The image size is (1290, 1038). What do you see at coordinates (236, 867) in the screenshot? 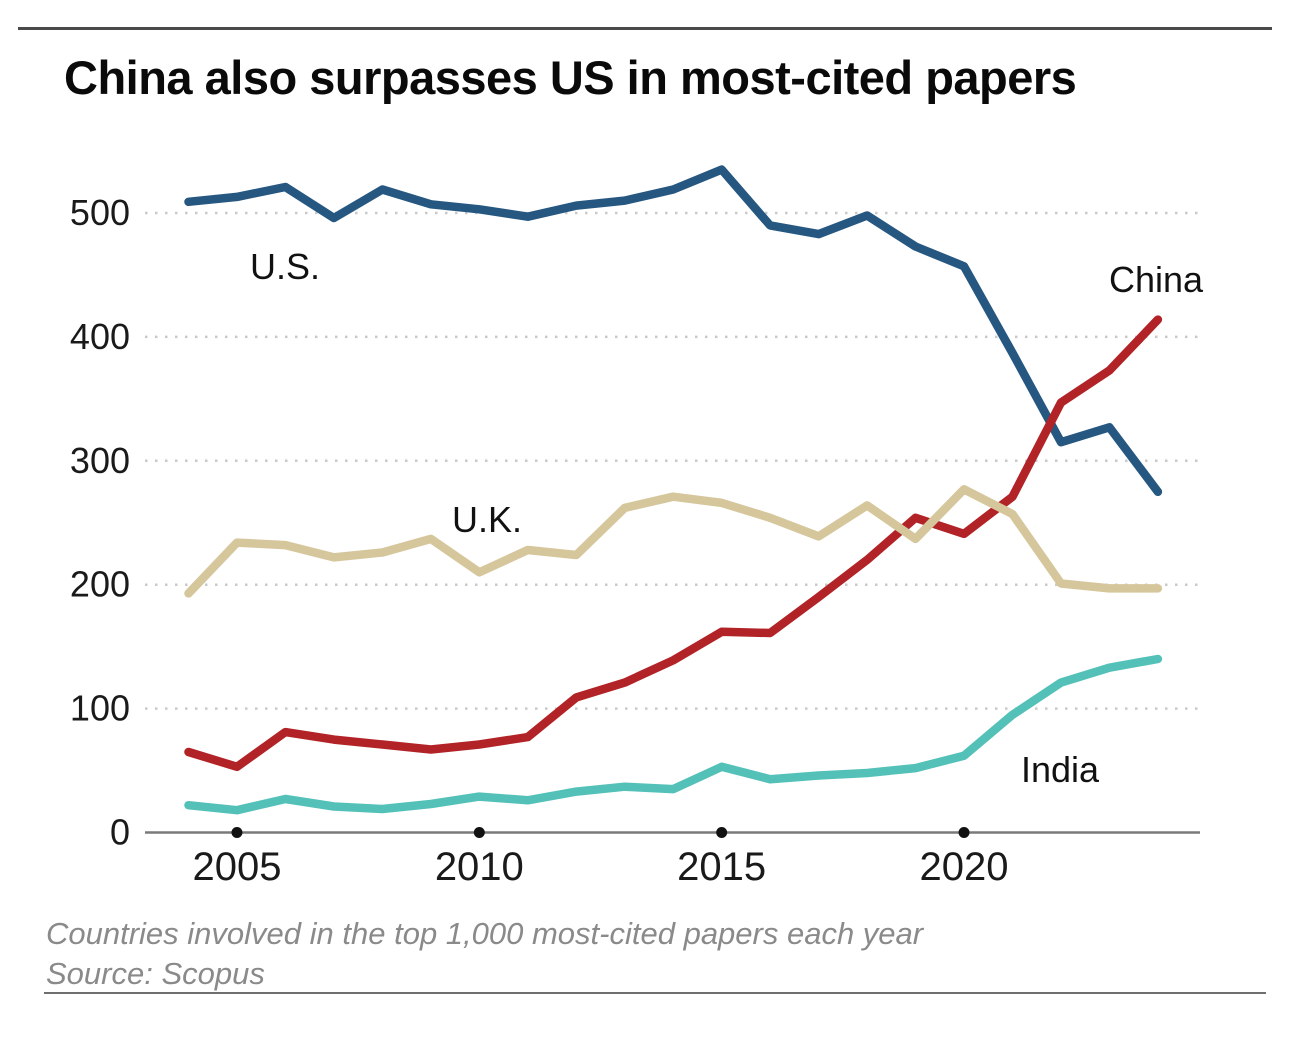
I see `x-tick-label-2005: 2005` at bounding box center [236, 867].